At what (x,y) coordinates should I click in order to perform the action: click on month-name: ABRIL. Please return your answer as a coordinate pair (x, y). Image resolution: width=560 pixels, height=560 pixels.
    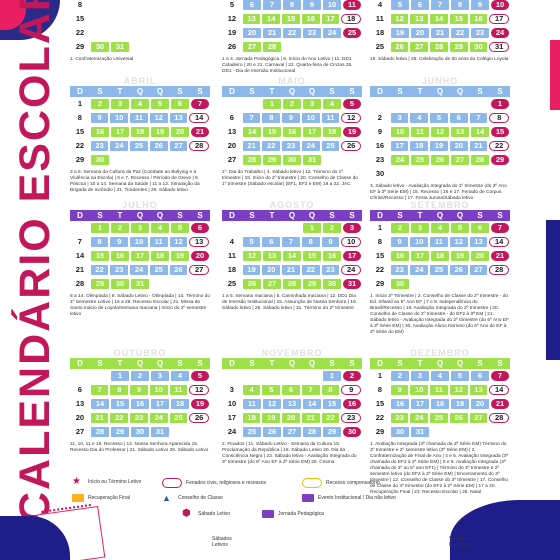
    Looking at the image, I should click on (140, 81).